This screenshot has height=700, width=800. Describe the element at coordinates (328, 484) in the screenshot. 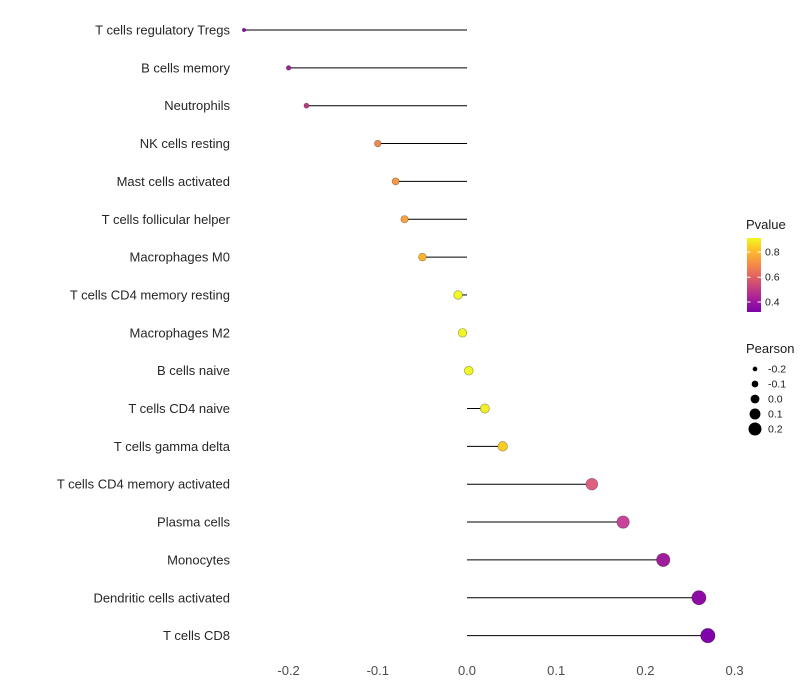

I see `lollipop-row: T cells CD4 memory activated` at that location.